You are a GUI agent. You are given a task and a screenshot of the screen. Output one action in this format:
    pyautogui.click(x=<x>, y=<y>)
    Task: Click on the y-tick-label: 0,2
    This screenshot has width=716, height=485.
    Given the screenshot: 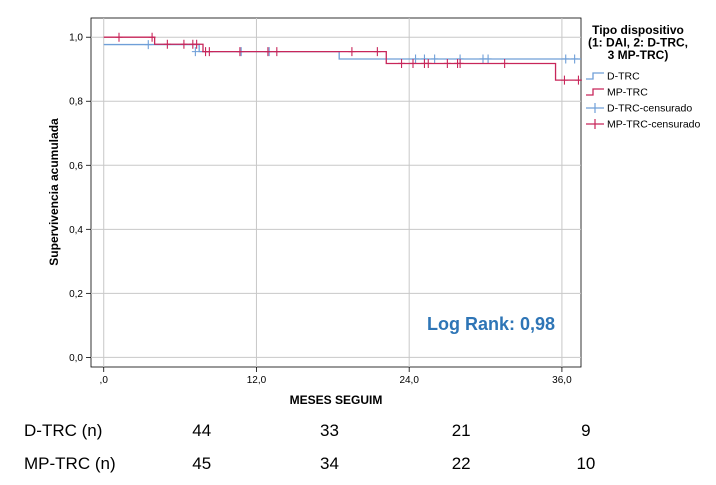 What is the action you would take?
    pyautogui.click(x=76, y=294)
    